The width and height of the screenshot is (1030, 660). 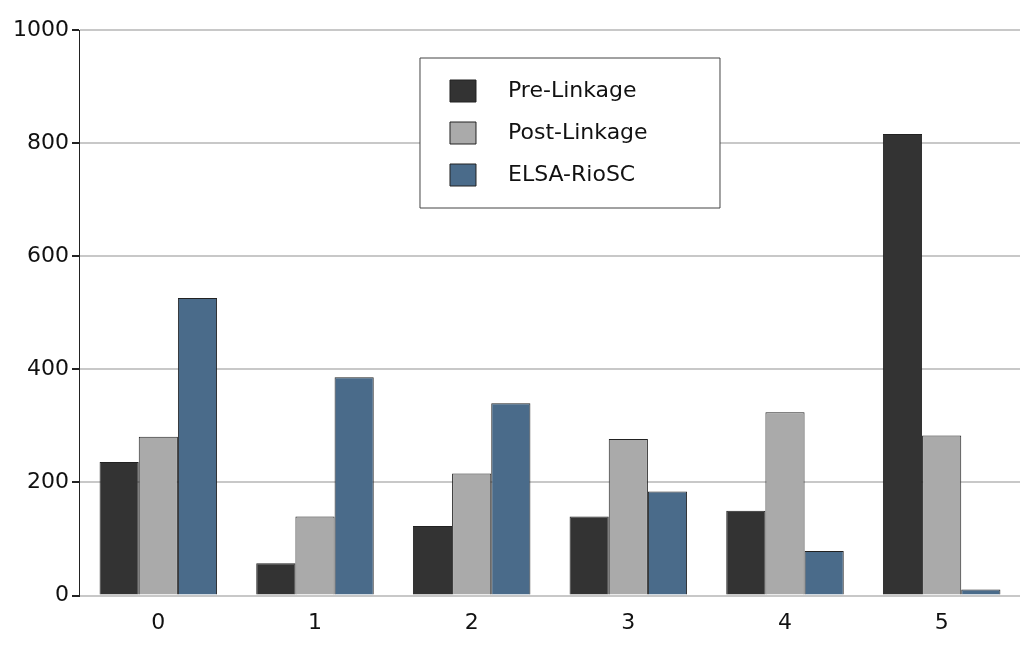 I want to click on x-tick-label: 3, so click(x=628, y=621).